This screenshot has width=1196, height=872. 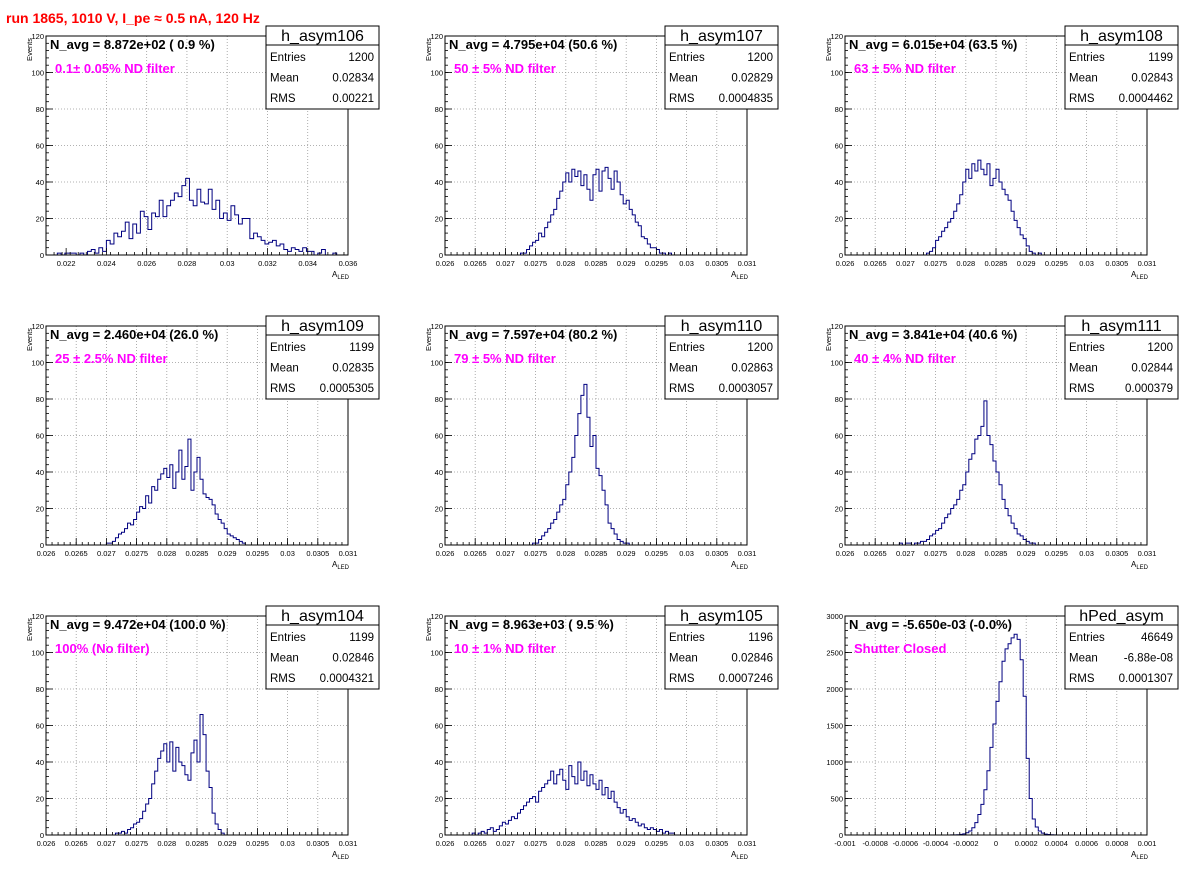 I want to click on histogram-name: h_asym110, so click(x=722, y=326).